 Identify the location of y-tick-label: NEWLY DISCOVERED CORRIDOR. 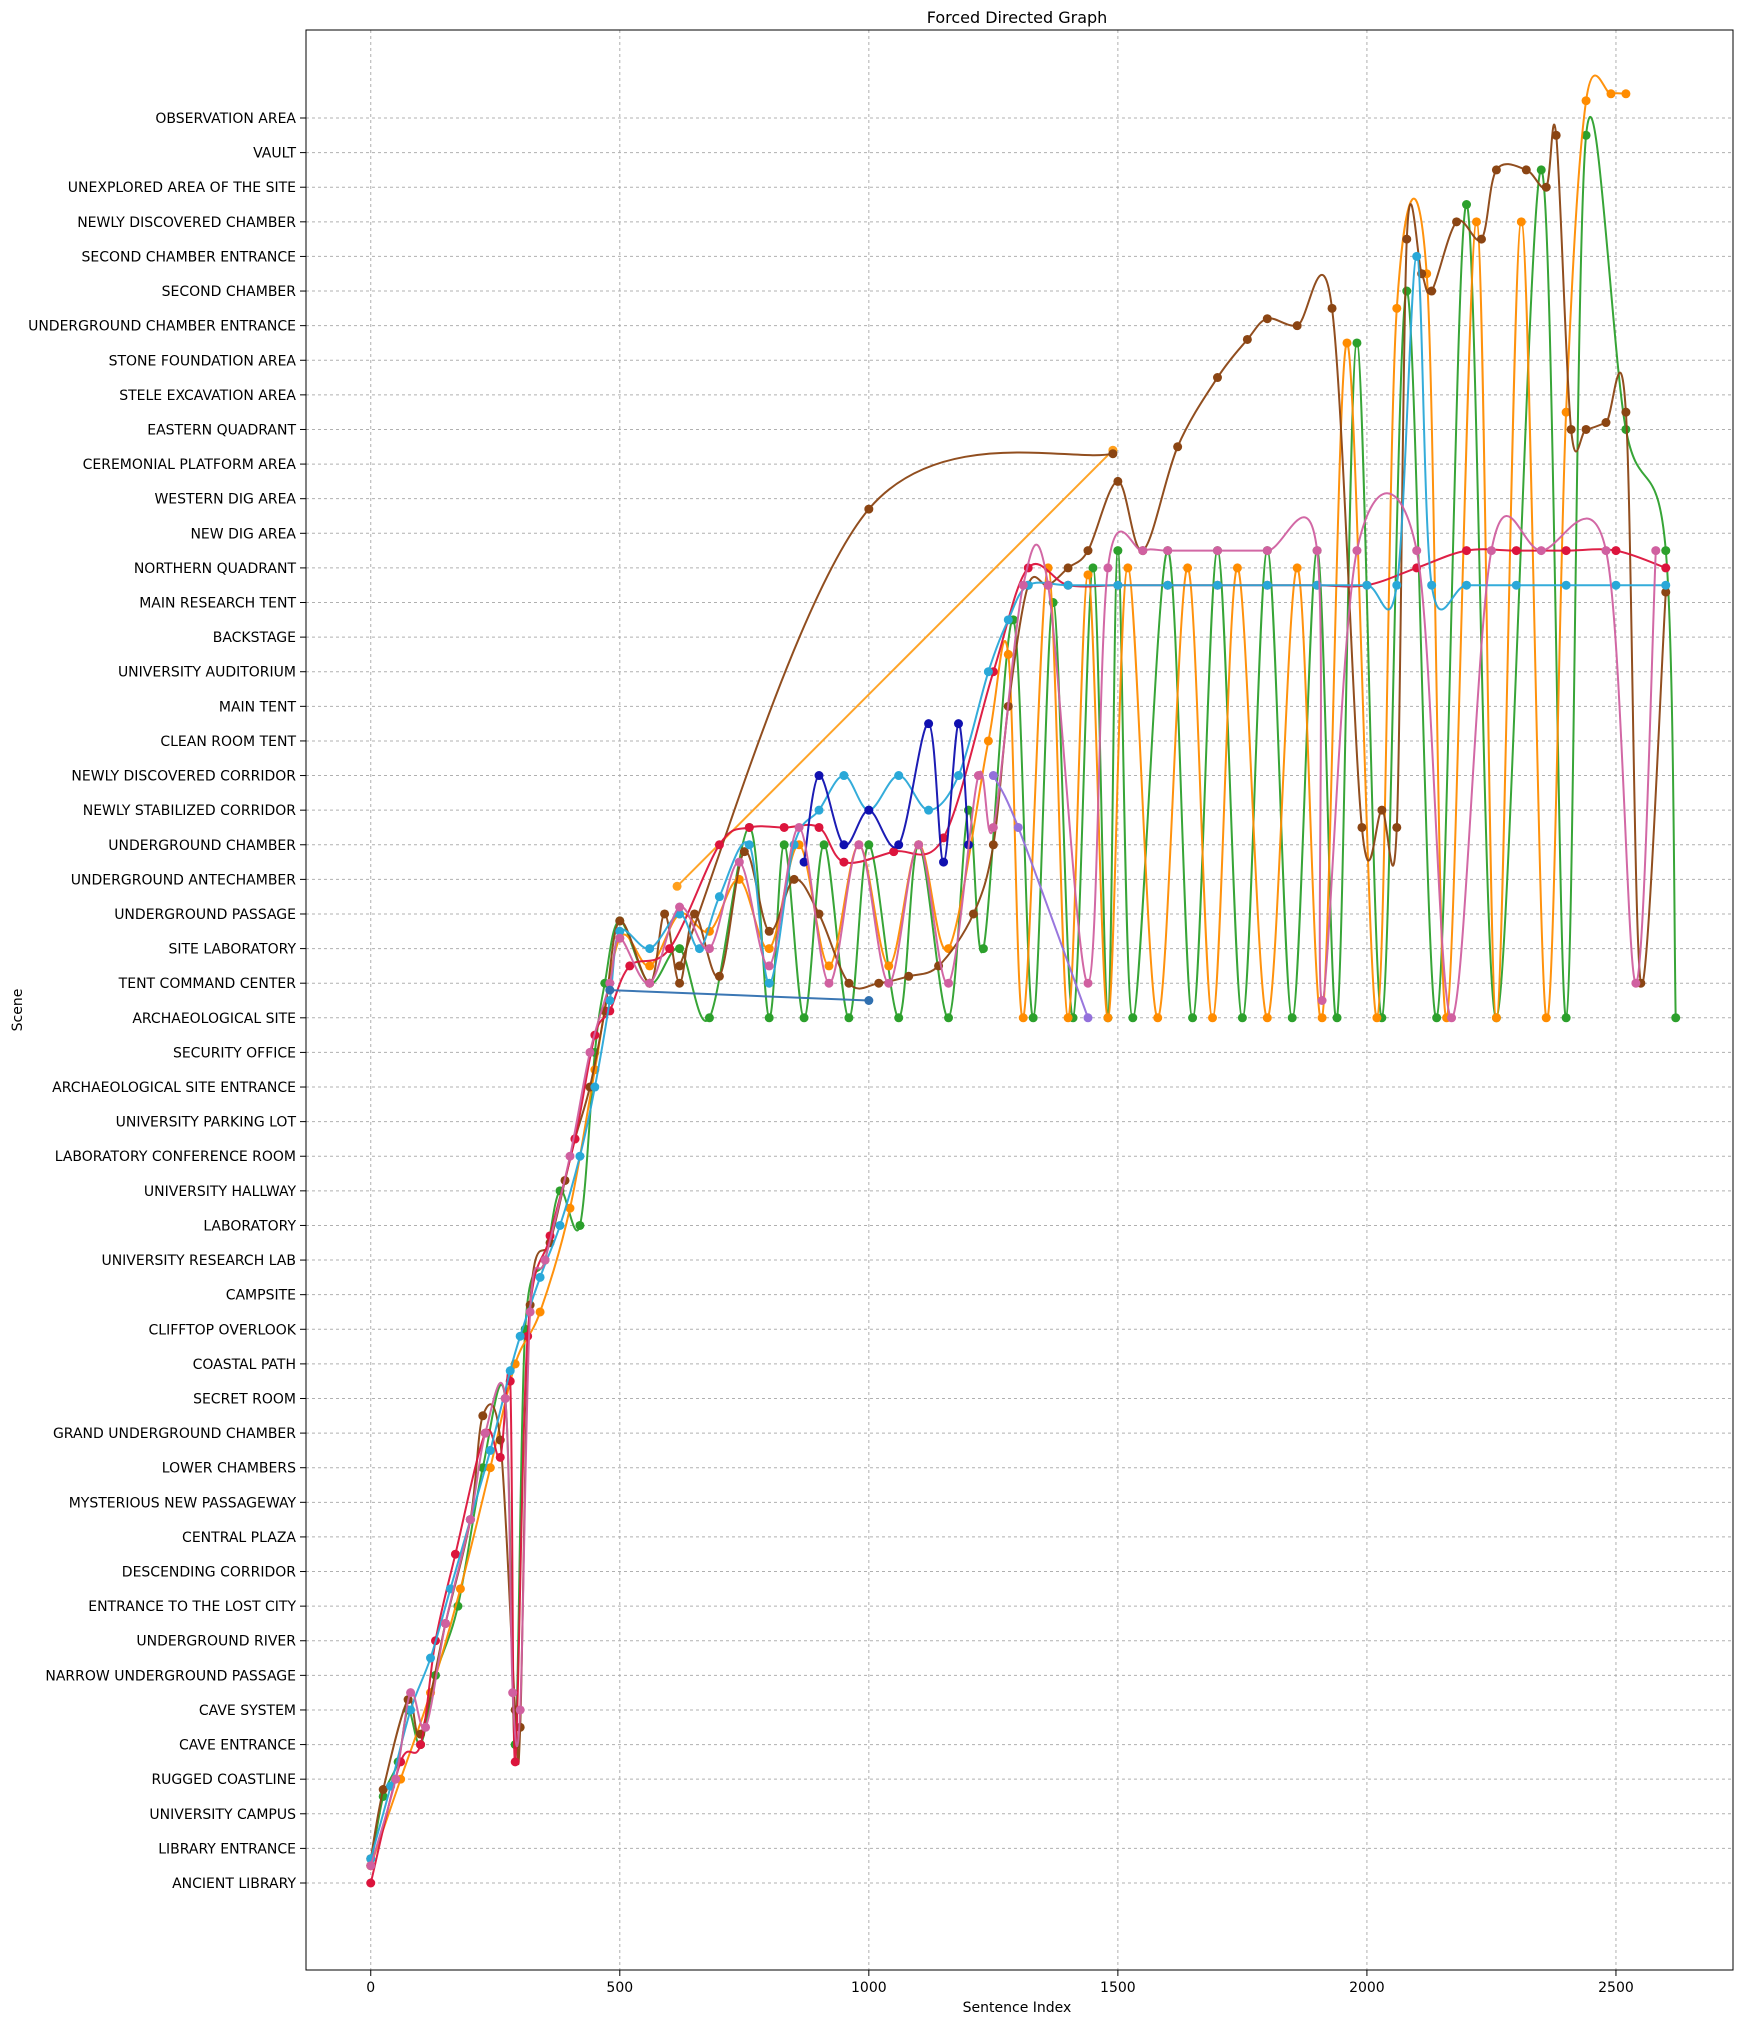
(183, 777).